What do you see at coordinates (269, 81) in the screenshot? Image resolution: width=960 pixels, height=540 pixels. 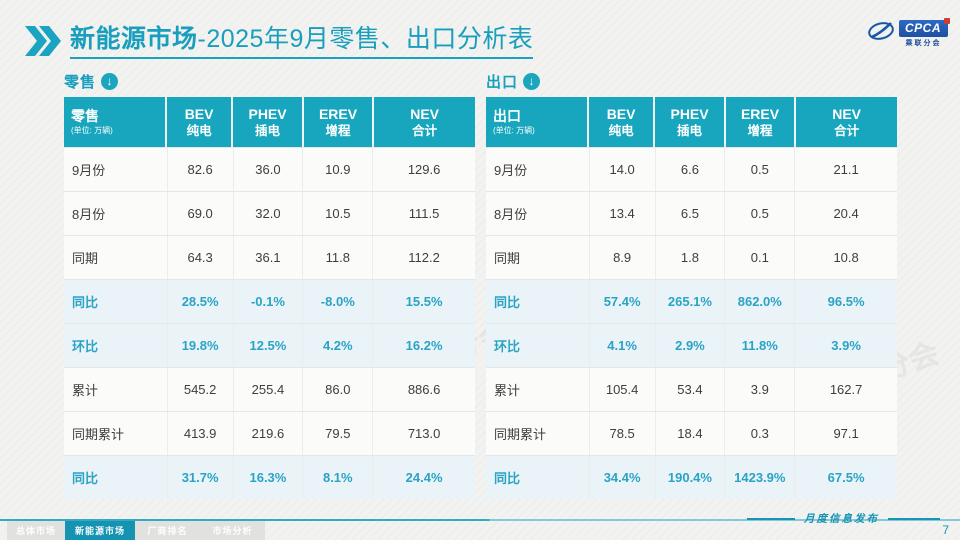 I see `retail-section-header: 零售 ↓` at bounding box center [269, 81].